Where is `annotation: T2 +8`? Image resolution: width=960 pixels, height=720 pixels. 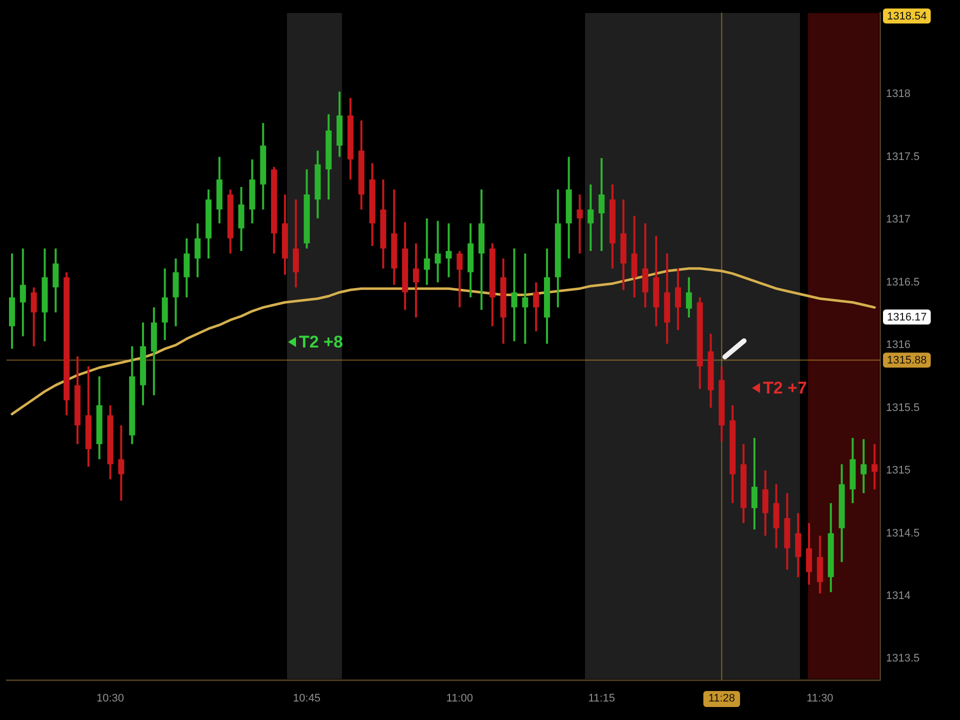
annotation: T2 +8 is located at coordinates (321, 342).